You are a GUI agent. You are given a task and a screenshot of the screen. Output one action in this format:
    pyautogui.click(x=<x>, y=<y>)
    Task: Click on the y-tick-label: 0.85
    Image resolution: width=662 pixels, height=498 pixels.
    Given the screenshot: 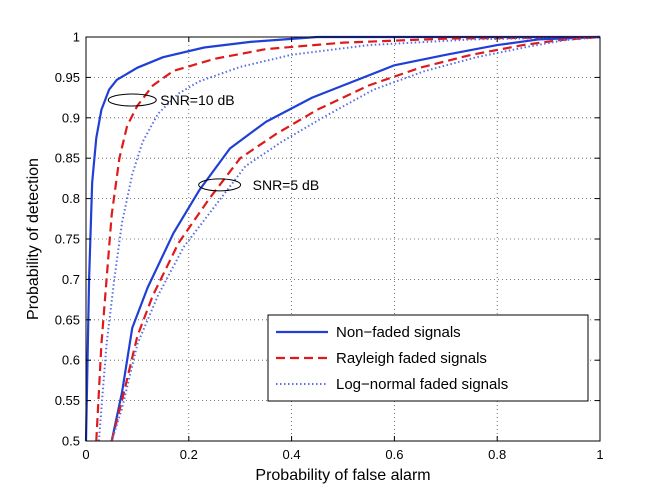 What is the action you would take?
    pyautogui.click(x=67, y=158)
    